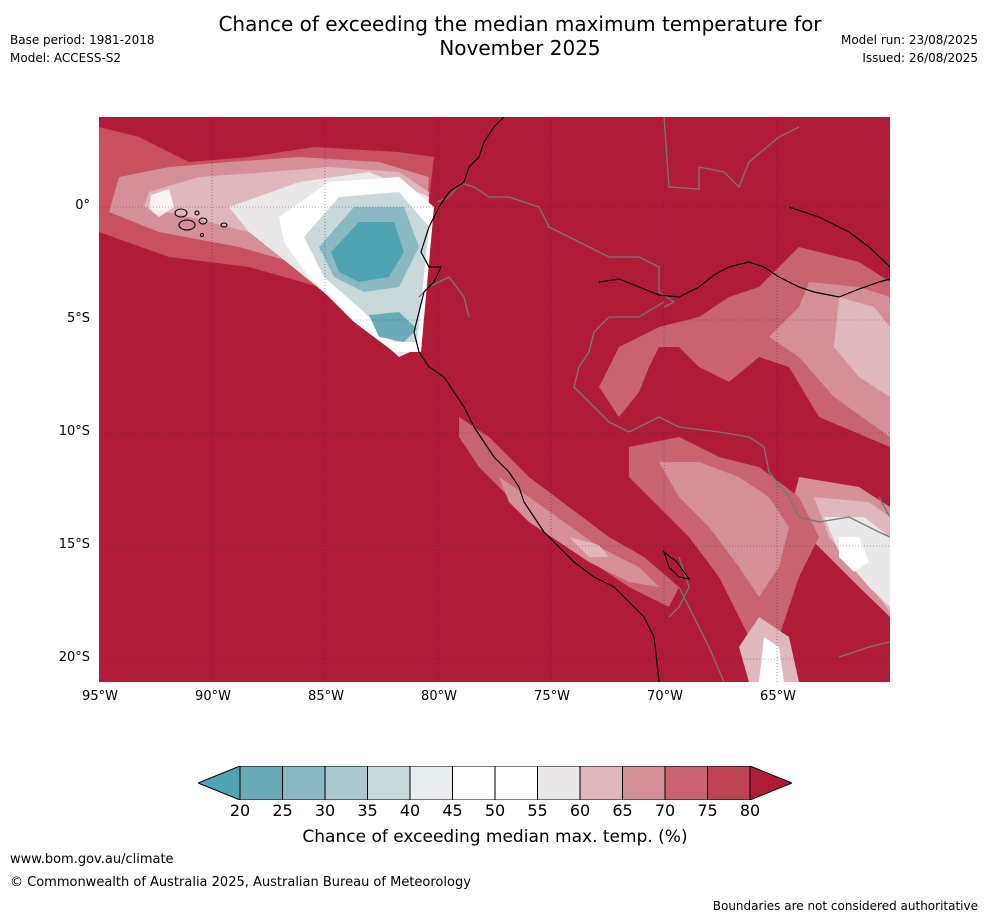 The image size is (988, 919). What do you see at coordinates (864, 649) in the screenshot?
I see `border-bolivia-paraguay` at bounding box center [864, 649].